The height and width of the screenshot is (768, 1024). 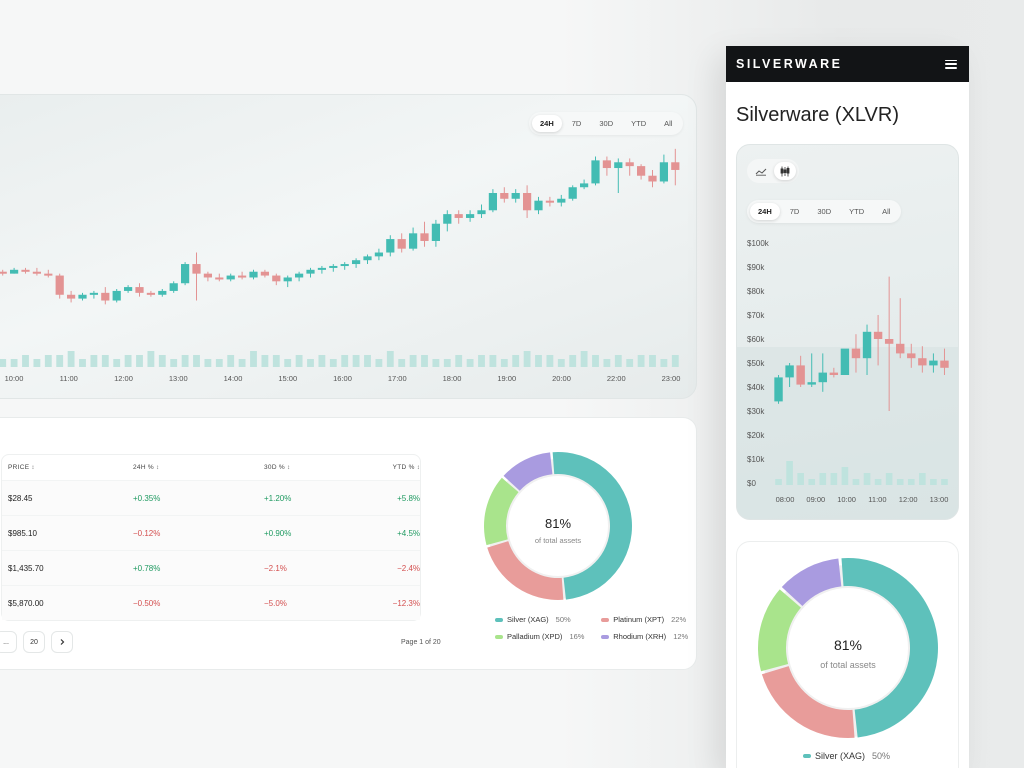 I want to click on column-header-1: 24H % ↕, so click(x=198, y=467).